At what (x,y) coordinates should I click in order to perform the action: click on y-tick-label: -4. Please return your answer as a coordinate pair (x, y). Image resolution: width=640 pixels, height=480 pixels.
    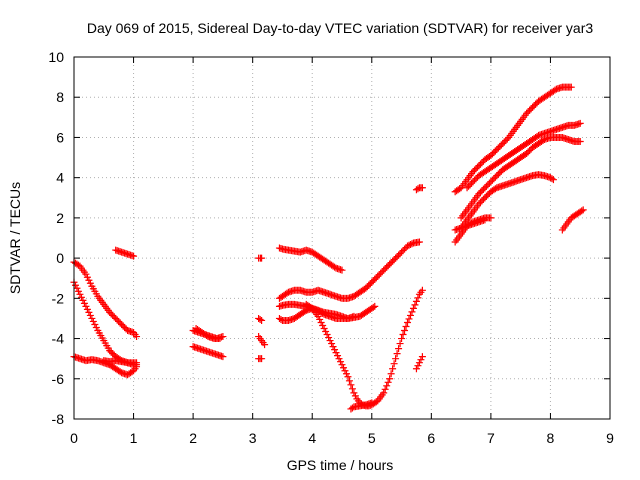
    Looking at the image, I should click on (58, 339).